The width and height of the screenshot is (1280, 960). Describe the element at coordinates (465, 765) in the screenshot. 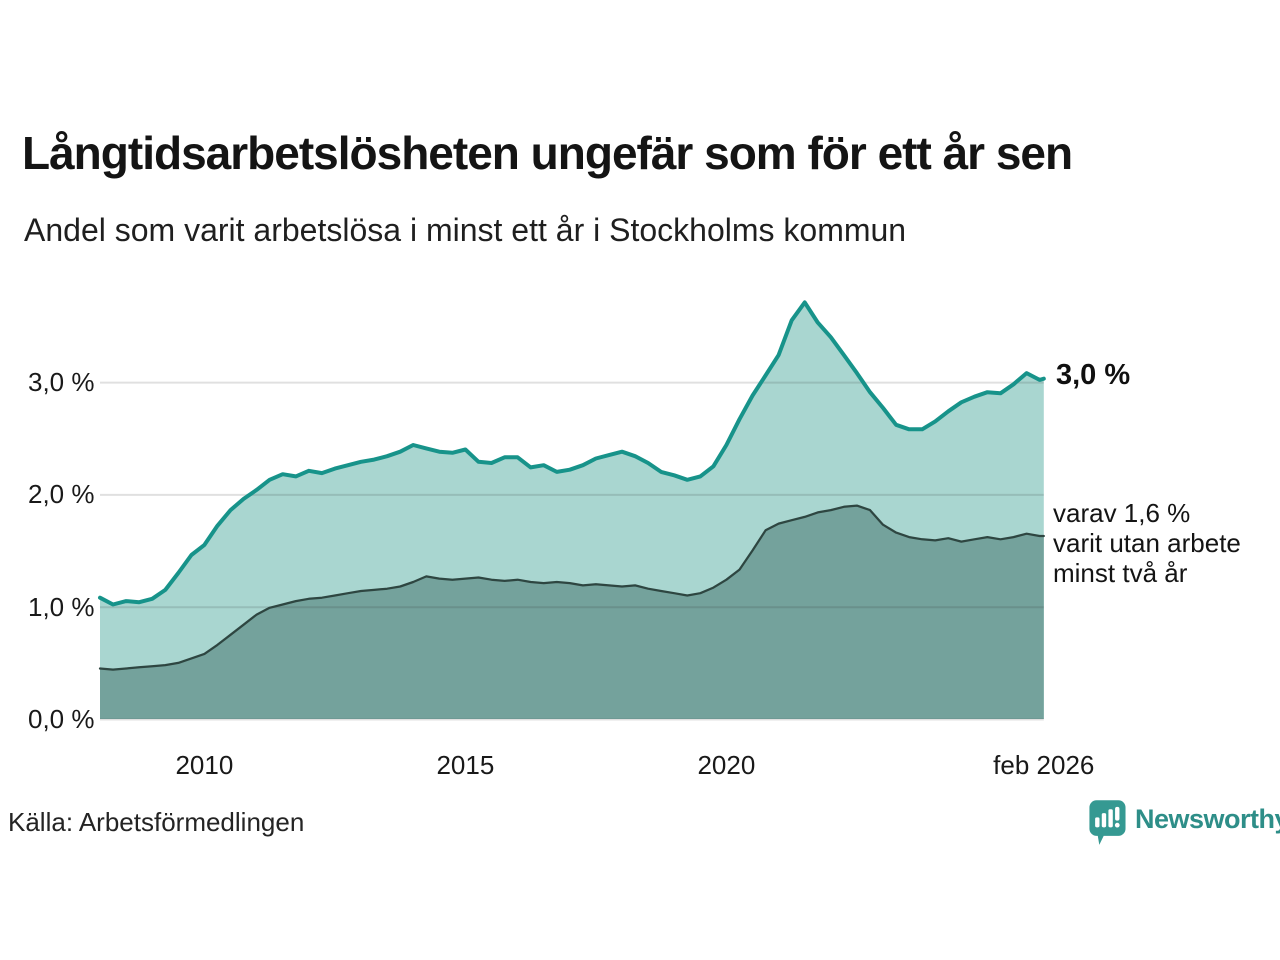

I see `x-tick-label: 2015` at that location.